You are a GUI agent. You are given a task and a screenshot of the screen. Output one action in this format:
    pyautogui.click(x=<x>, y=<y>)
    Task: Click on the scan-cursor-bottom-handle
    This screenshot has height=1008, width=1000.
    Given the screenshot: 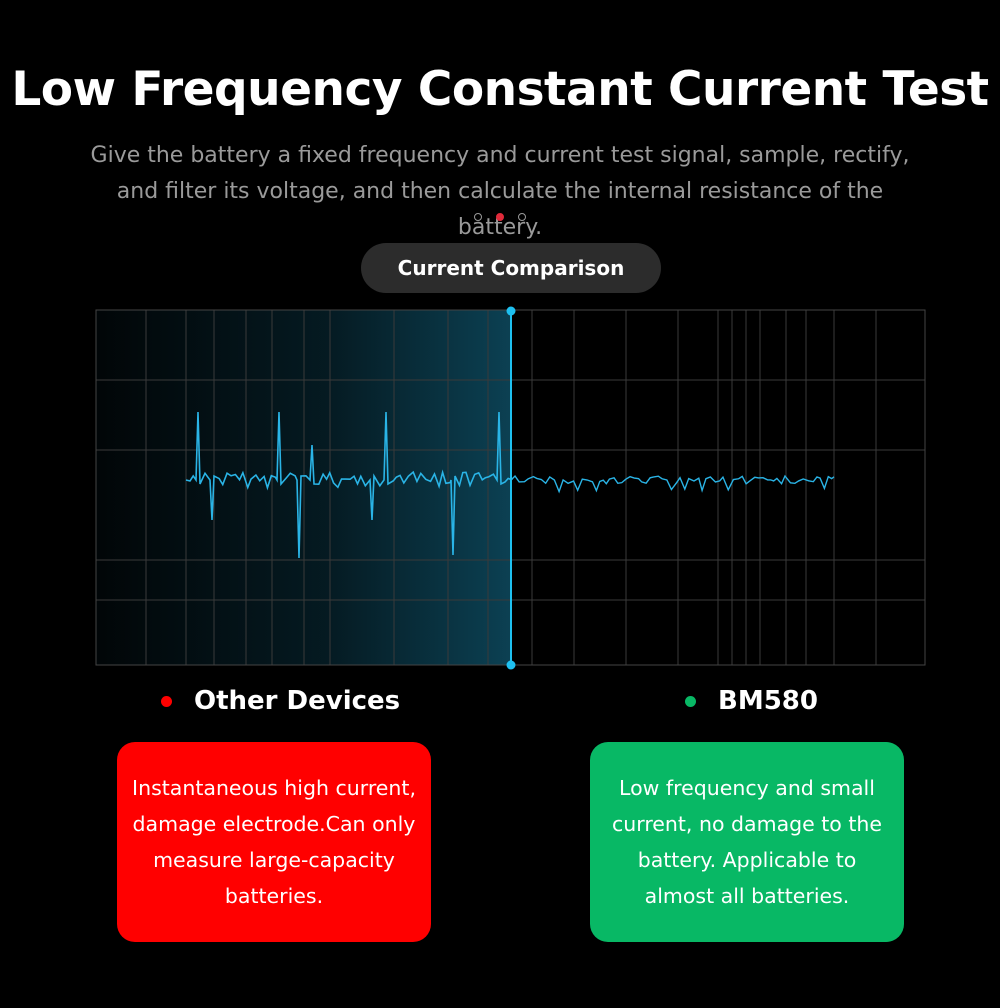 What is the action you would take?
    pyautogui.click(x=511, y=665)
    